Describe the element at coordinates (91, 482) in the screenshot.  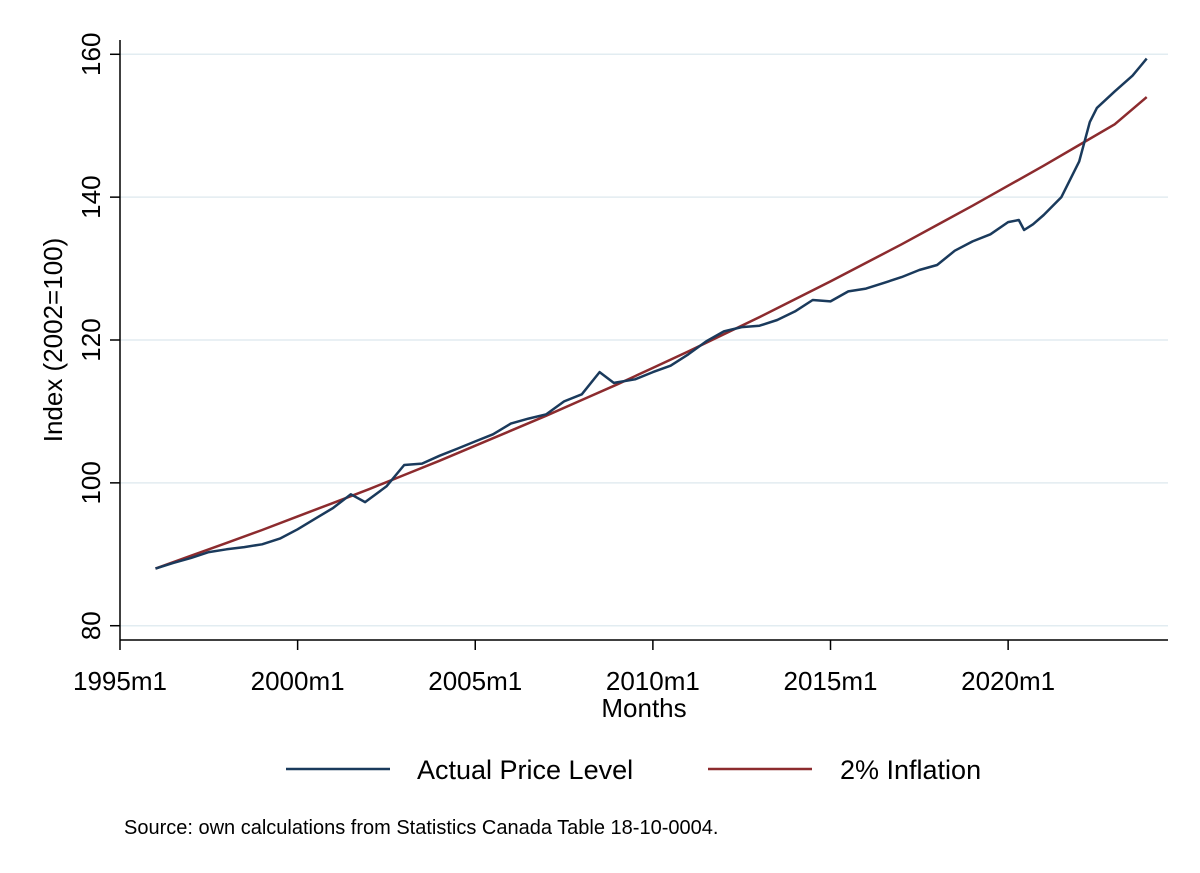
I see `y-tick-label-100: 100` at that location.